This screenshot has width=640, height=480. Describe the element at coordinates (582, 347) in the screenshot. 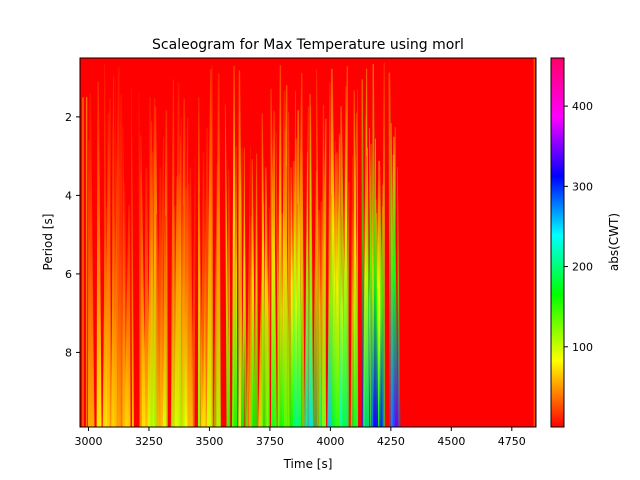

I see `colorbar-tick-label: 100` at that location.